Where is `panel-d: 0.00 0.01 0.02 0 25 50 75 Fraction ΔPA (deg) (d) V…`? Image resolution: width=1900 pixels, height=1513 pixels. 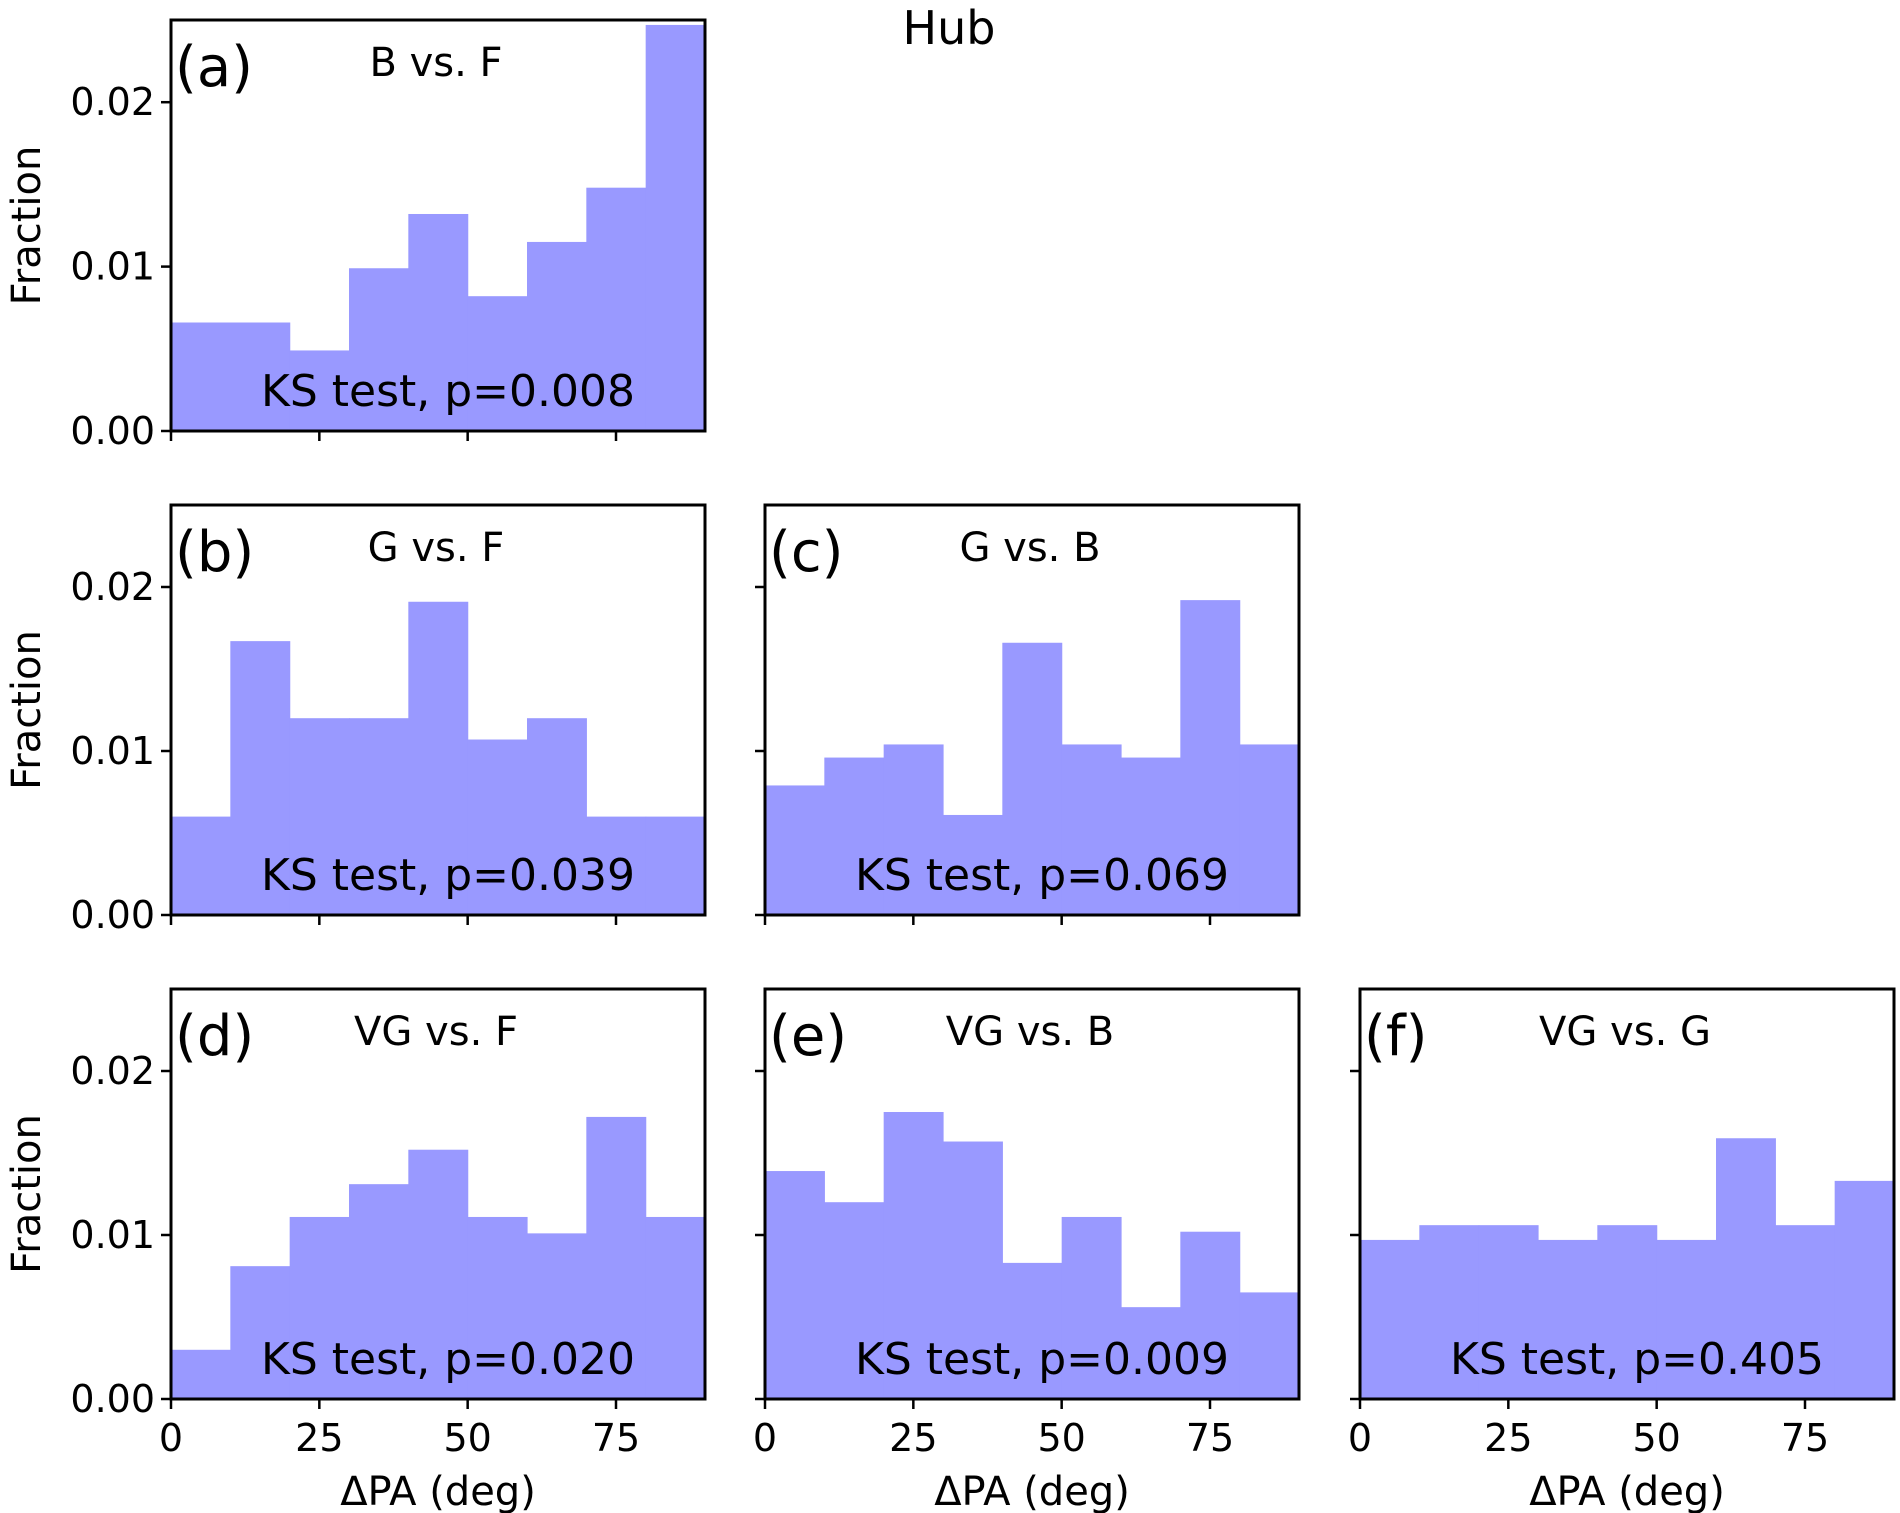 panel-d: 0.00 0.01 0.02 0 25 50 75 Fraction ΔPA (deg) (d) V… is located at coordinates (355, 1250).